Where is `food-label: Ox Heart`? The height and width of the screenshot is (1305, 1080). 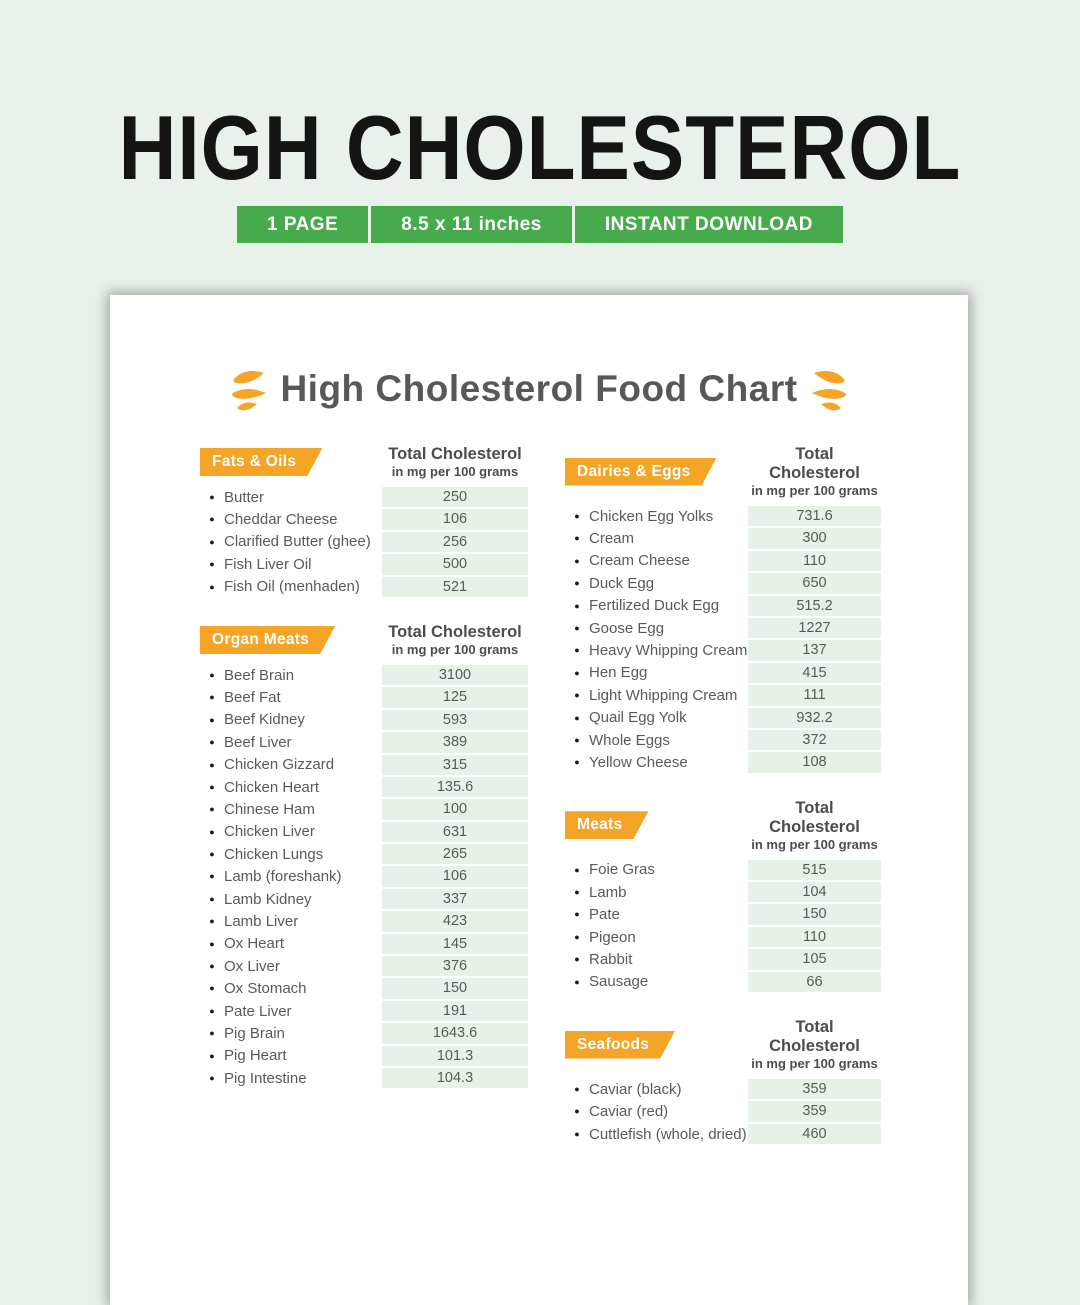 food-label: Ox Heart is located at coordinates (254, 944).